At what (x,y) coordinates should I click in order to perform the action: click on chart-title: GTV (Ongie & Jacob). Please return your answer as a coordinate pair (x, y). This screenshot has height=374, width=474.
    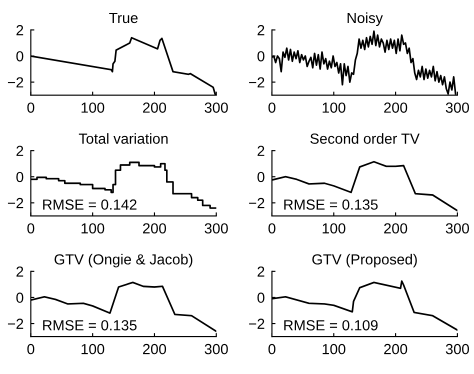
    Looking at the image, I should click on (123, 261).